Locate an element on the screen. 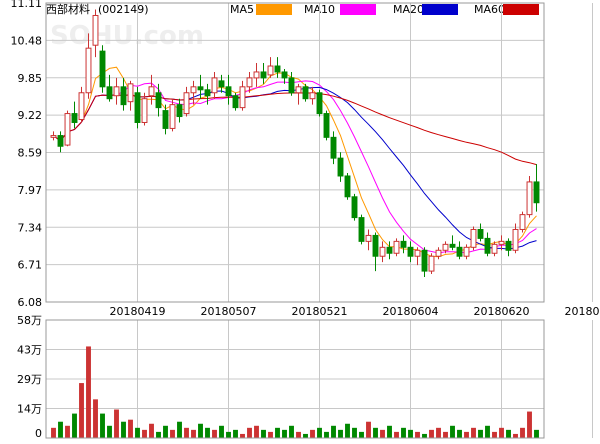 This screenshot has height=444, width=600. date-tick-label: 20180704 is located at coordinates (582, 311).